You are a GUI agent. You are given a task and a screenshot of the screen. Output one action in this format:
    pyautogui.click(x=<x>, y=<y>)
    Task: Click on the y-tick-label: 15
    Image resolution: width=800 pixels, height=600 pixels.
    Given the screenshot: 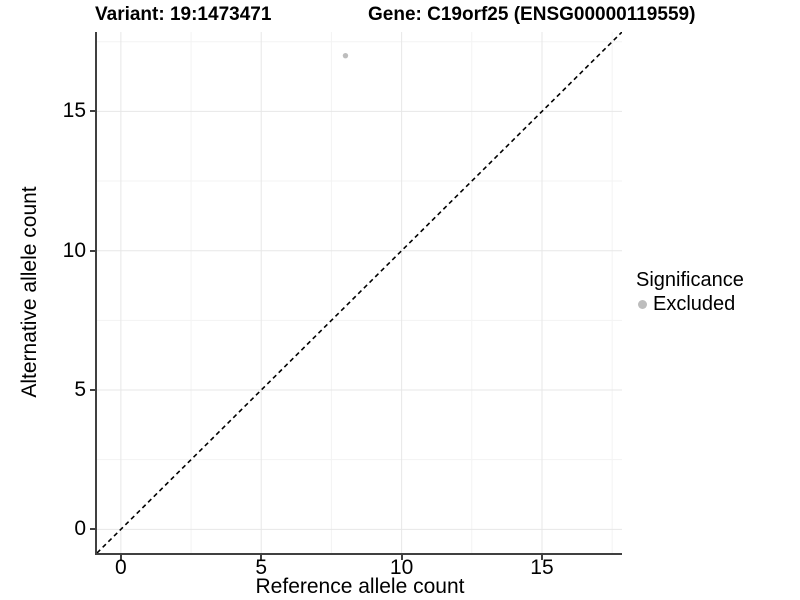 What is the action you would take?
    pyautogui.click(x=74, y=111)
    